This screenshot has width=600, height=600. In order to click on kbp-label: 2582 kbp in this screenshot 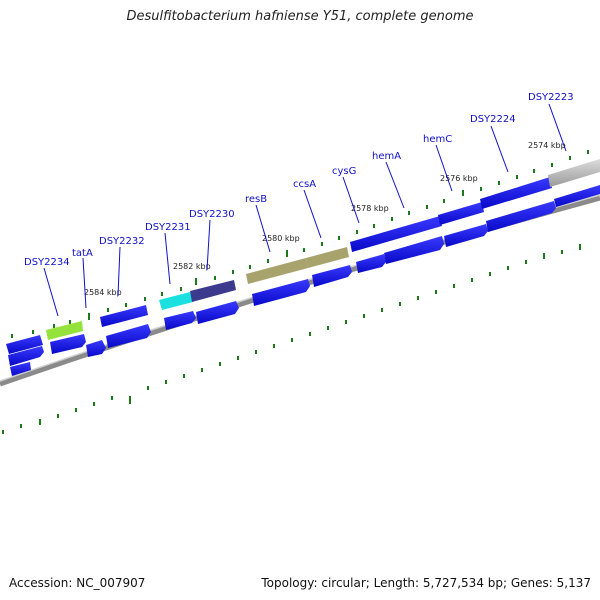, I will do `click(192, 266)`.